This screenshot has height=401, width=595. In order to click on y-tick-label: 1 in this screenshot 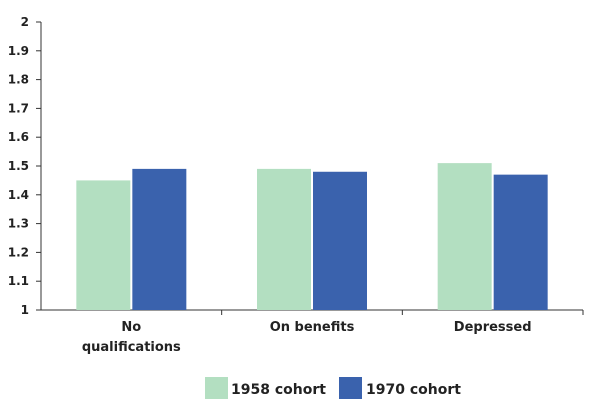, I will do `click(25, 310)`.